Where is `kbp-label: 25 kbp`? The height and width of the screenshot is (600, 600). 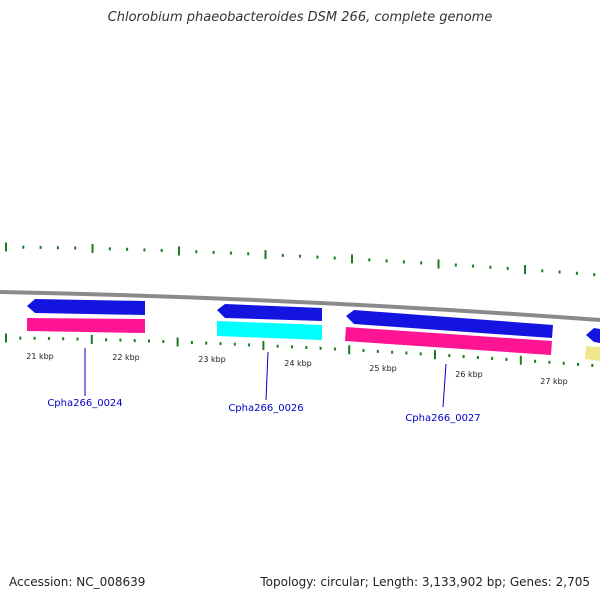 kbp-label: 25 kbp is located at coordinates (383, 368).